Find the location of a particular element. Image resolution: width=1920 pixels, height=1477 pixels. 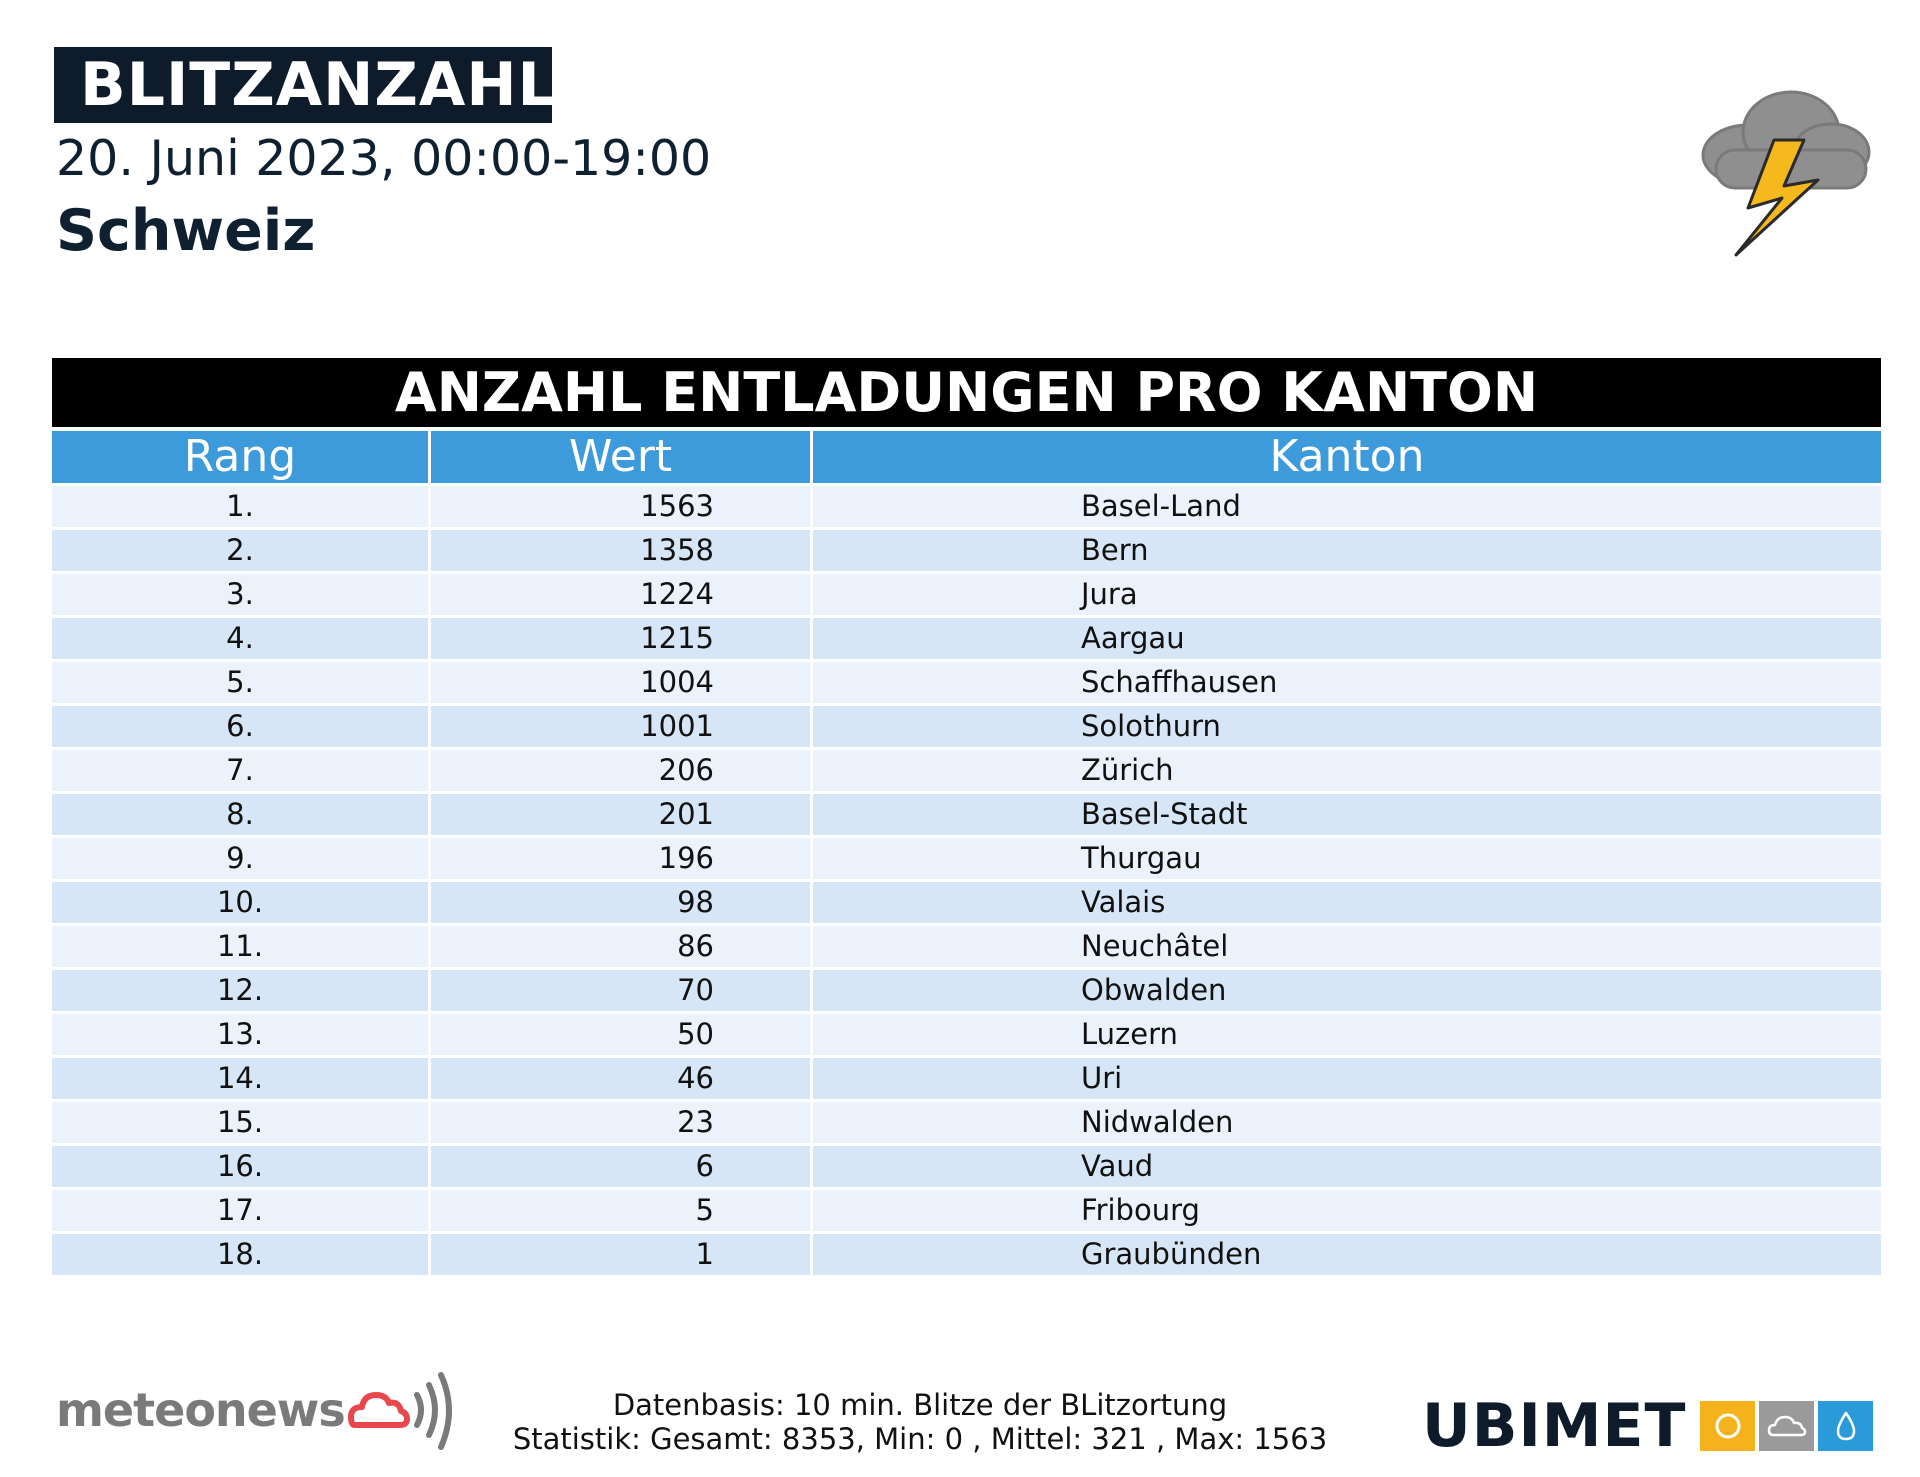

rang-cell: 11. is located at coordinates (241, 946).